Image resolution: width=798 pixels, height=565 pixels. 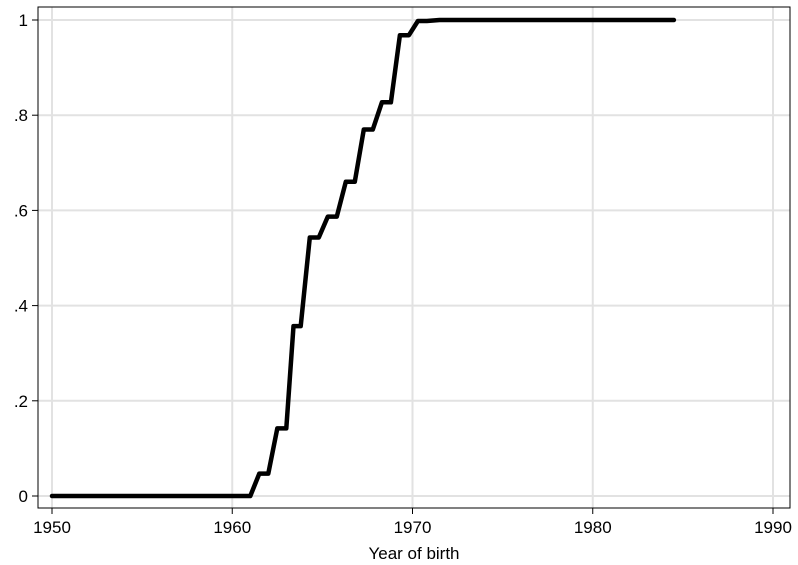 What do you see at coordinates (23, 496) in the screenshot?
I see `y-tick-label: 0` at bounding box center [23, 496].